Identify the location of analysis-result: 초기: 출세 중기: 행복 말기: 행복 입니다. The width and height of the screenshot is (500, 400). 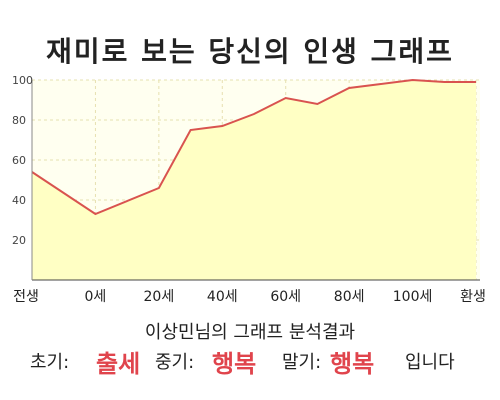
(250, 363).